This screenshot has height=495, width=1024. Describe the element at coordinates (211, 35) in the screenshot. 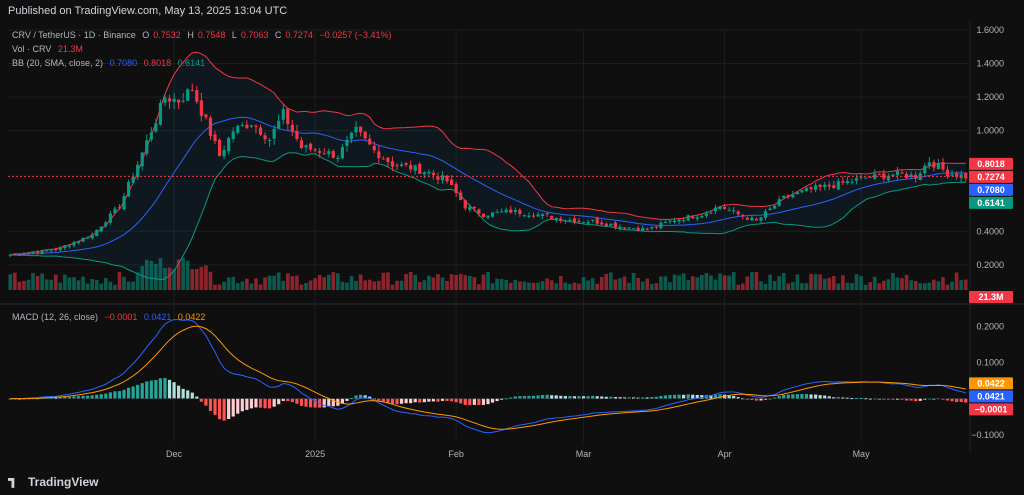

I see `high-value: 0.7548` at that location.